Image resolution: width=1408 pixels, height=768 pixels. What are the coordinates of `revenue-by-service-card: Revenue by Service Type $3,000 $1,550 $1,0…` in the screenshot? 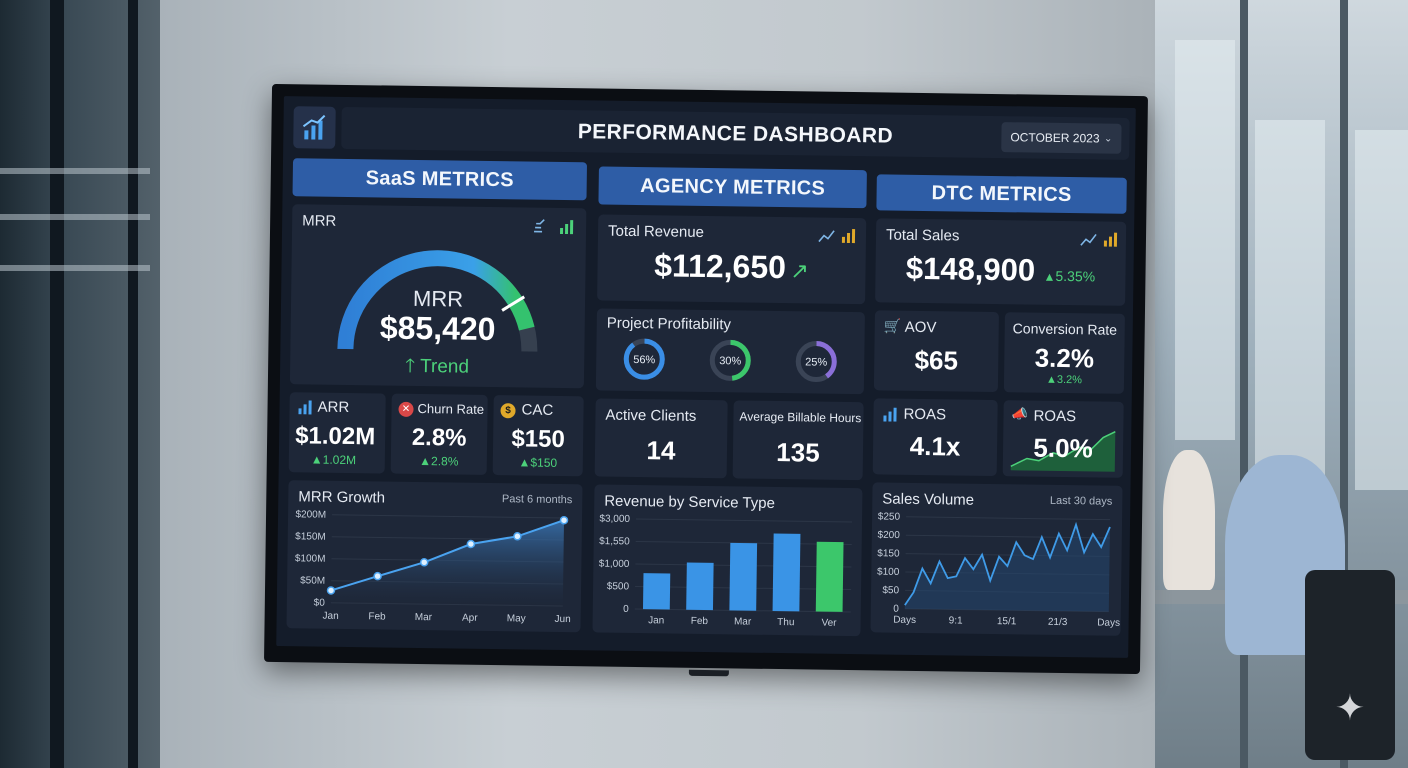 It's located at (727, 560).